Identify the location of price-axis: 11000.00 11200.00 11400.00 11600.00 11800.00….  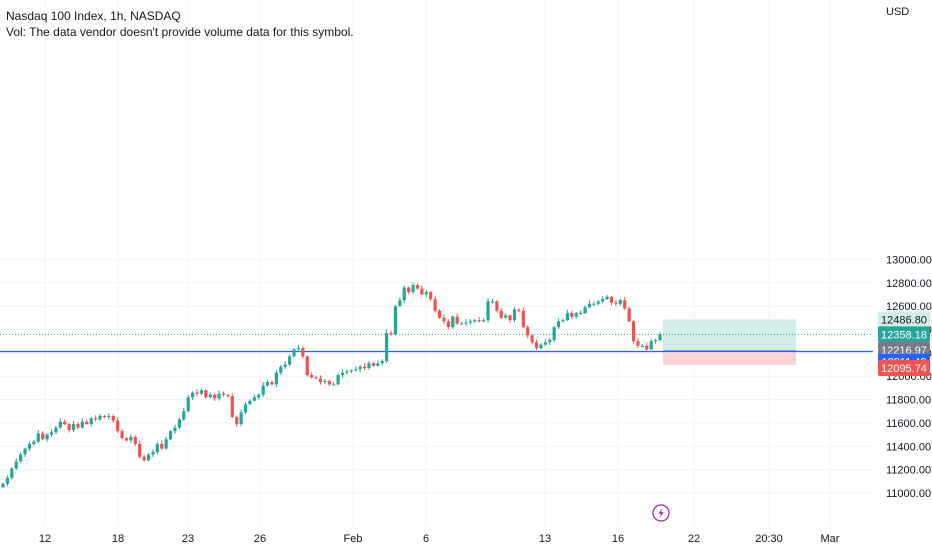
(909, 377).